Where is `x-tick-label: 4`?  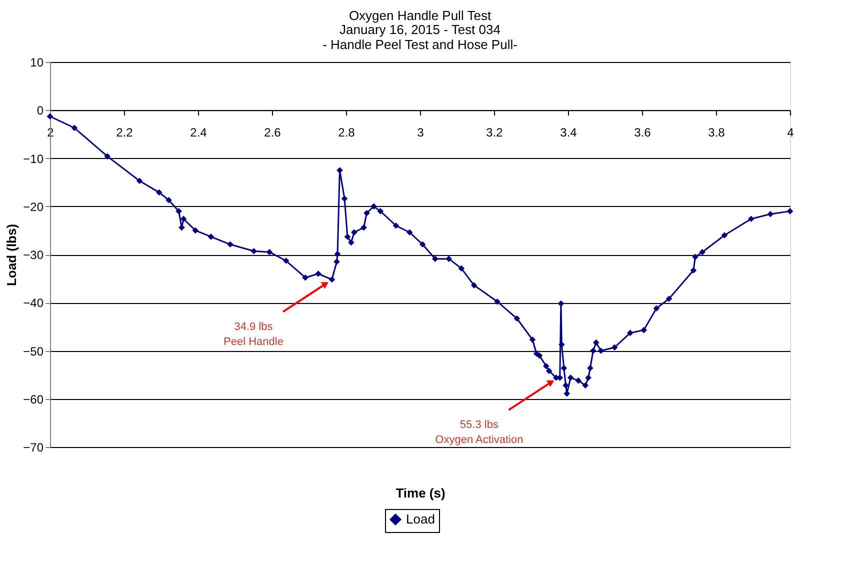 x-tick-label: 4 is located at coordinates (790, 133).